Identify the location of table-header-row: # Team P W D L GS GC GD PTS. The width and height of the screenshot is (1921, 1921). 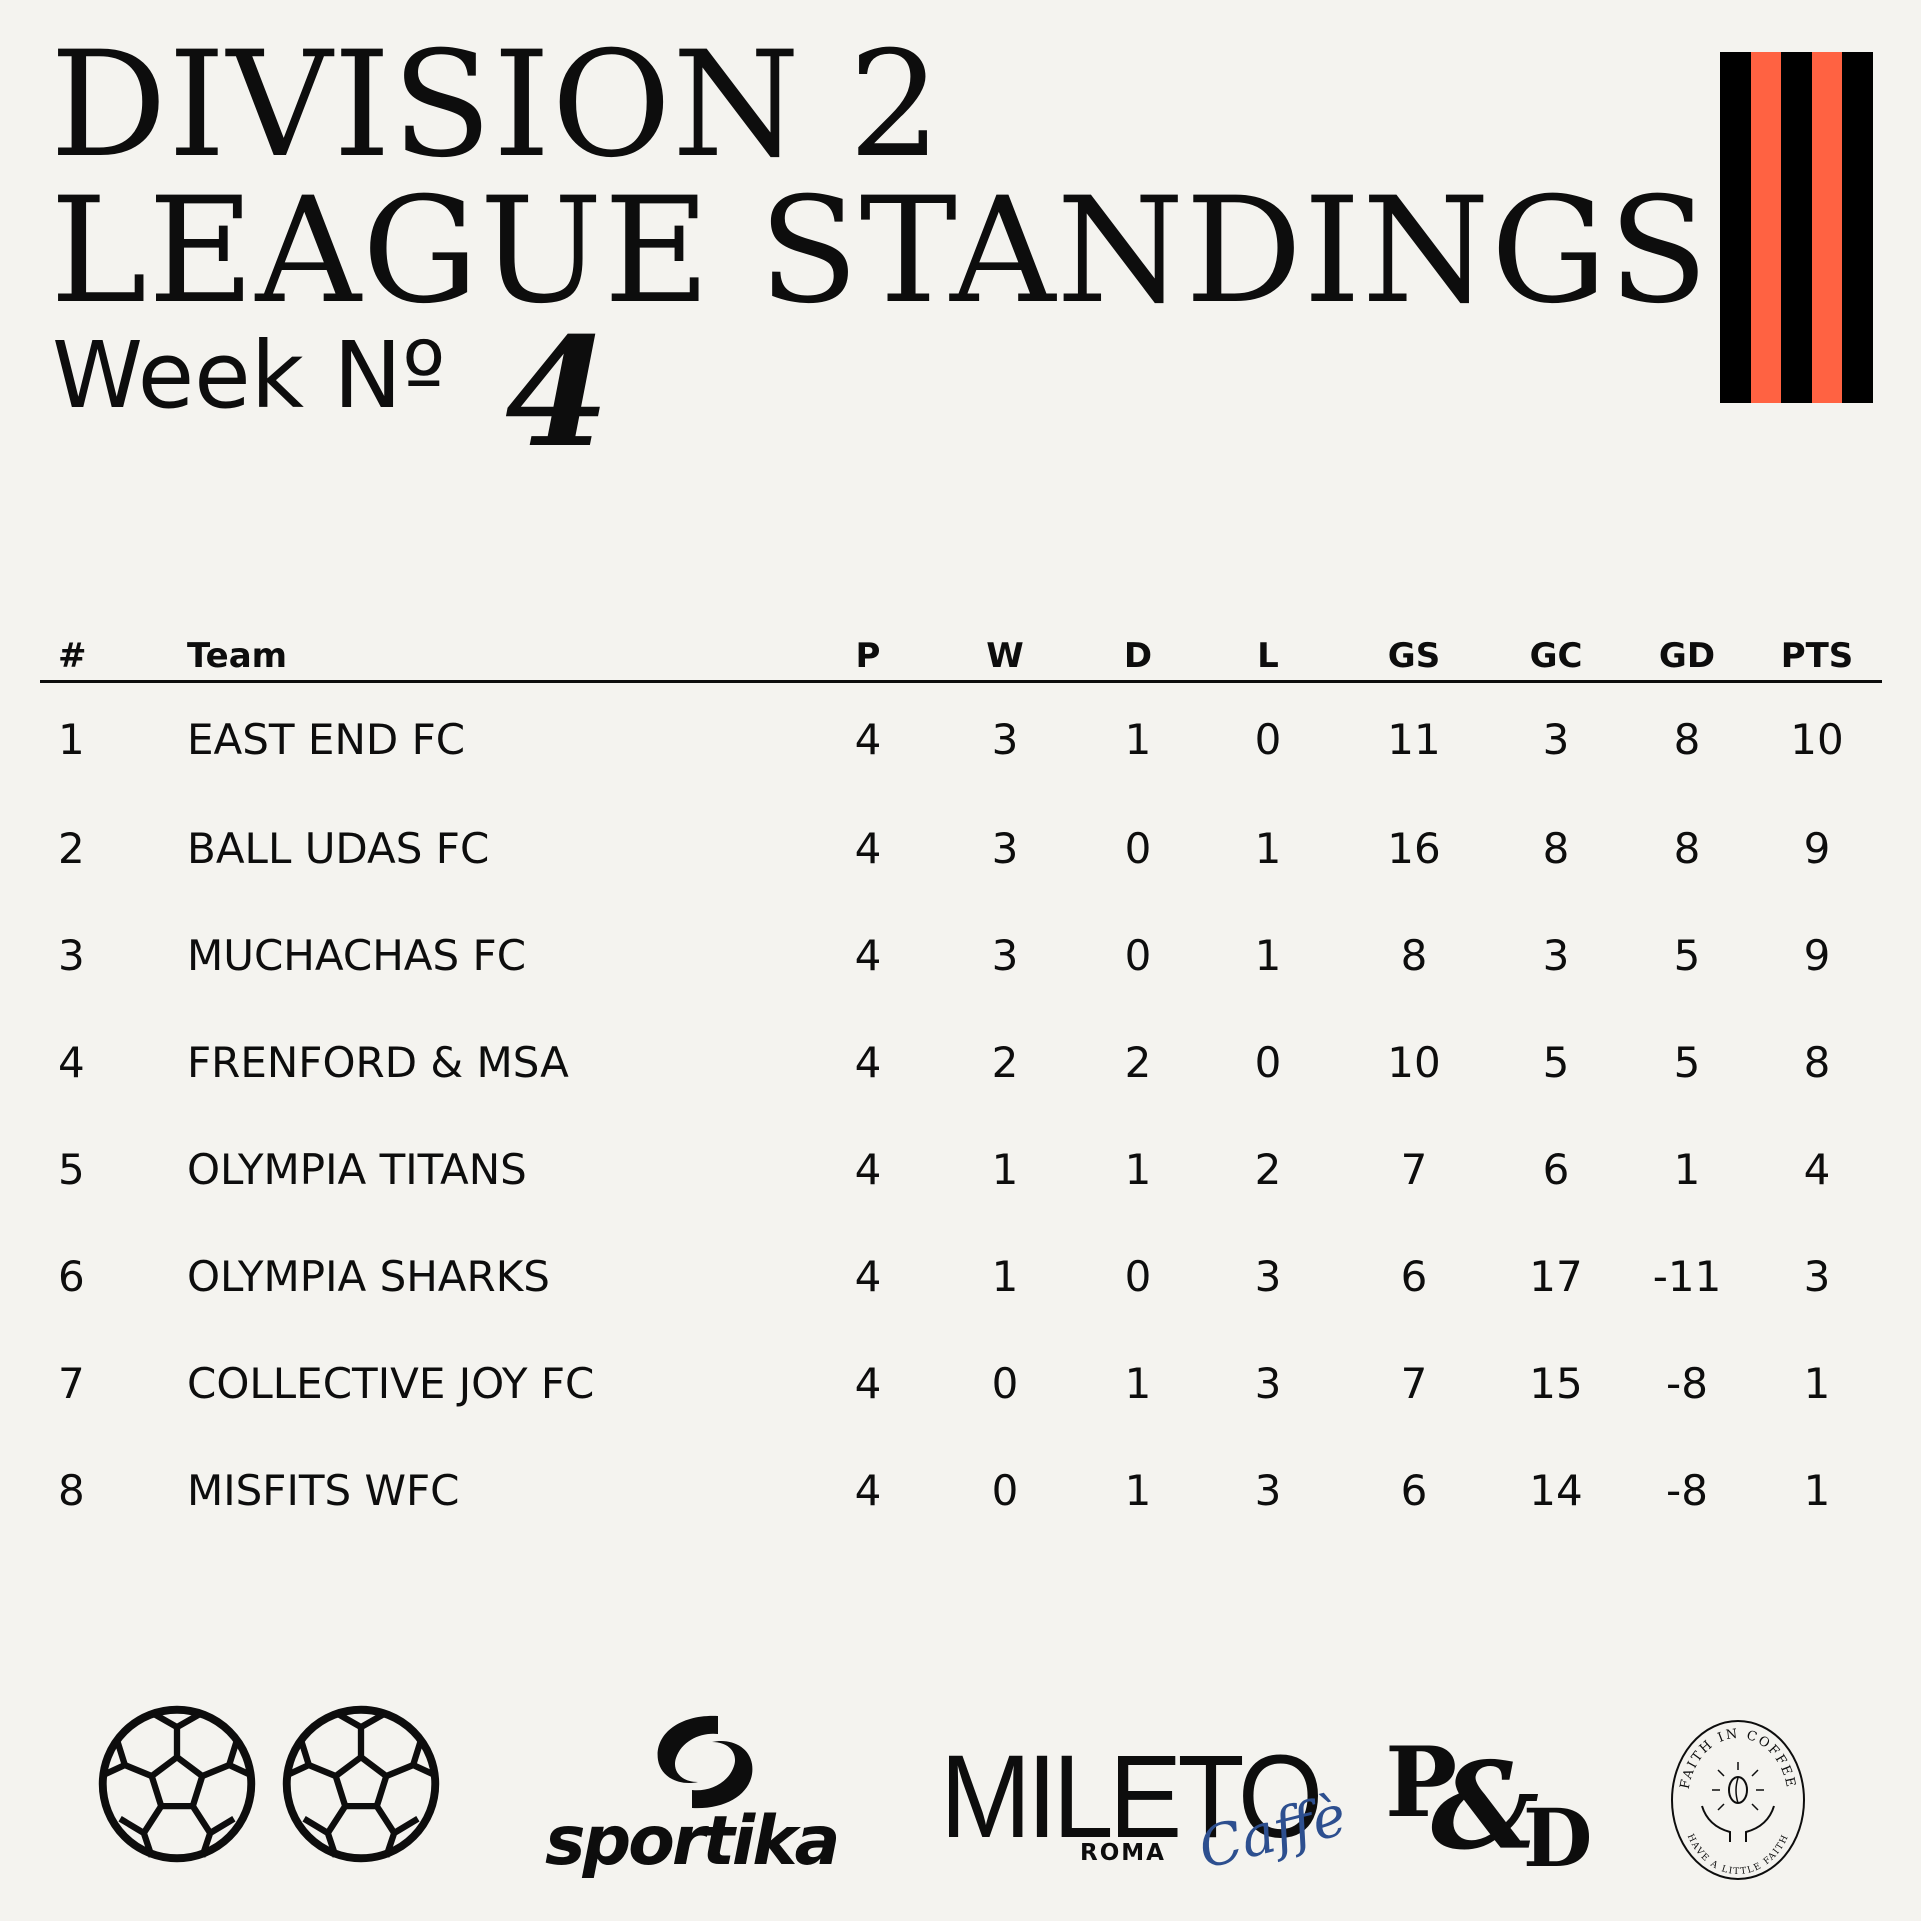
(961, 654).